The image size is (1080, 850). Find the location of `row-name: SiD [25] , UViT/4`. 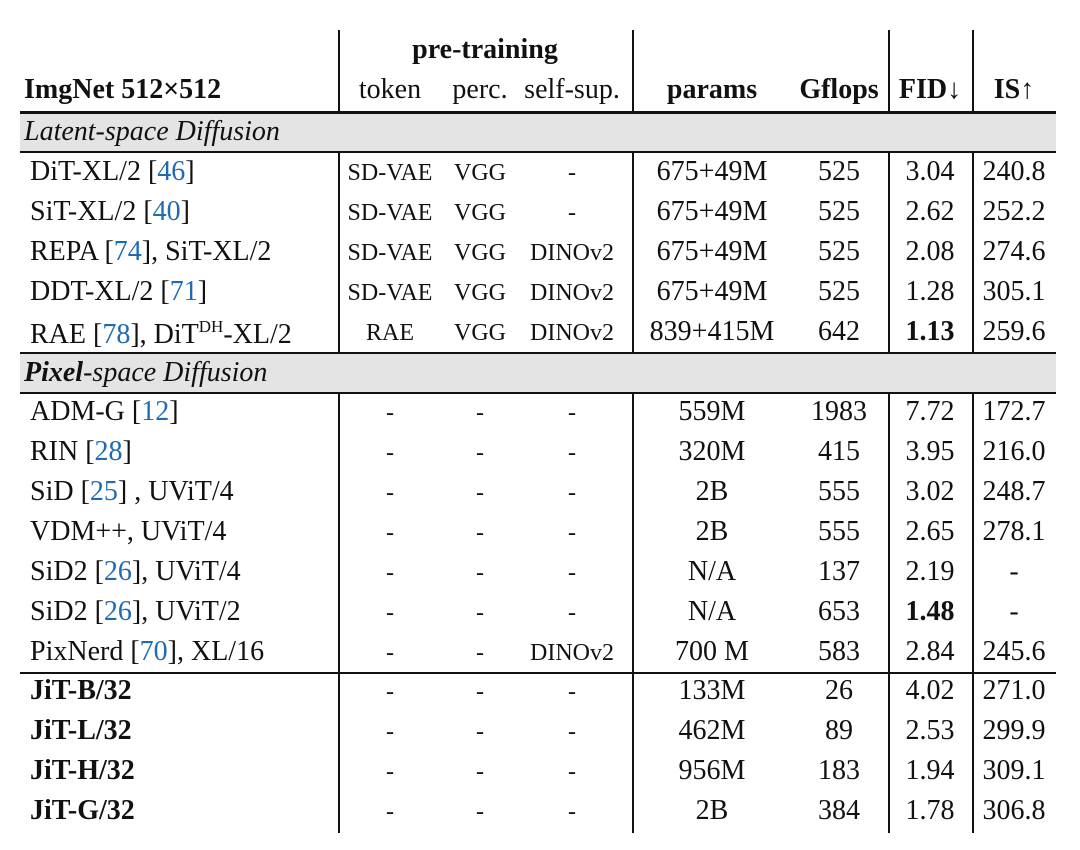

row-name: SiD [25] , UViT/4 is located at coordinates (132, 492).